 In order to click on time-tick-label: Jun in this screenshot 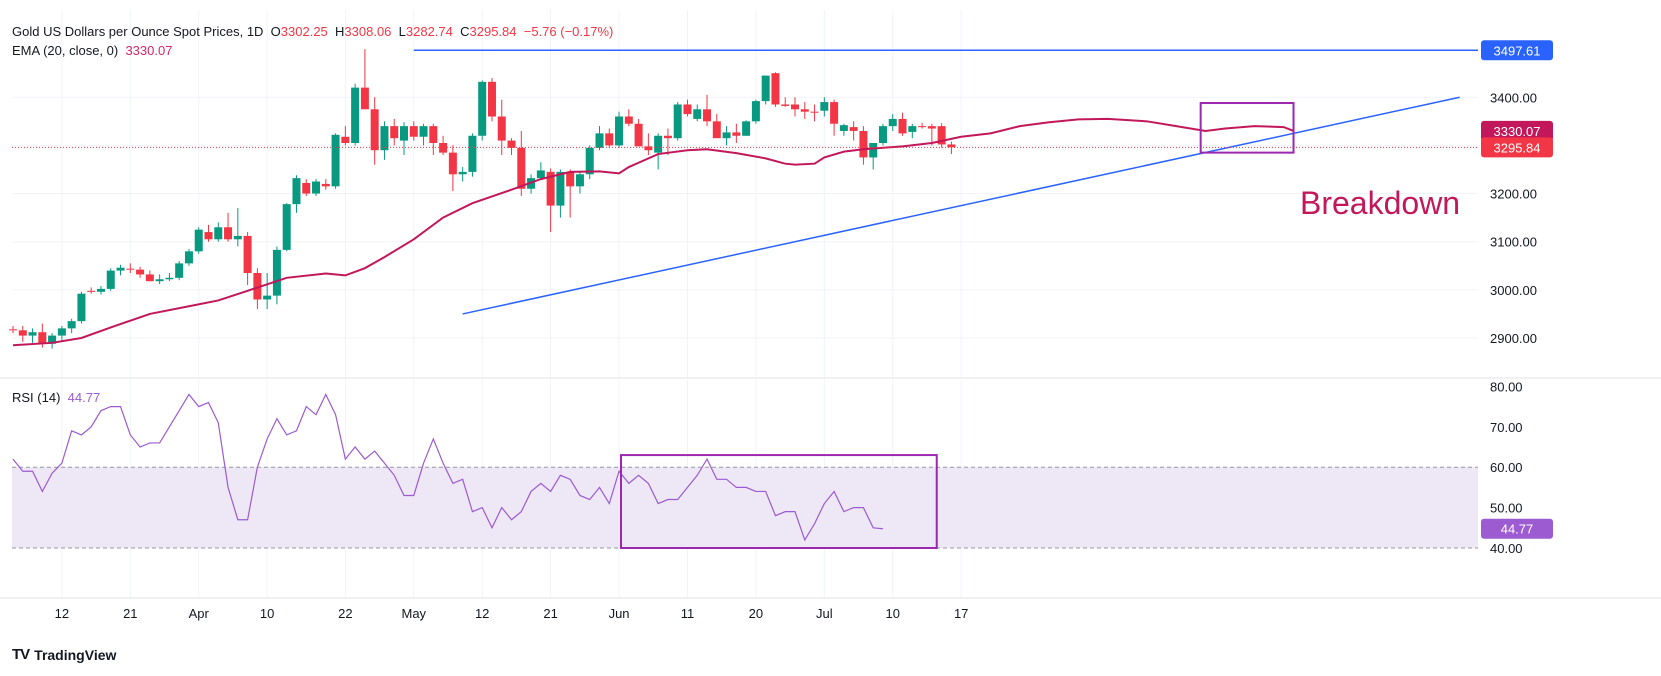, I will do `click(619, 613)`.